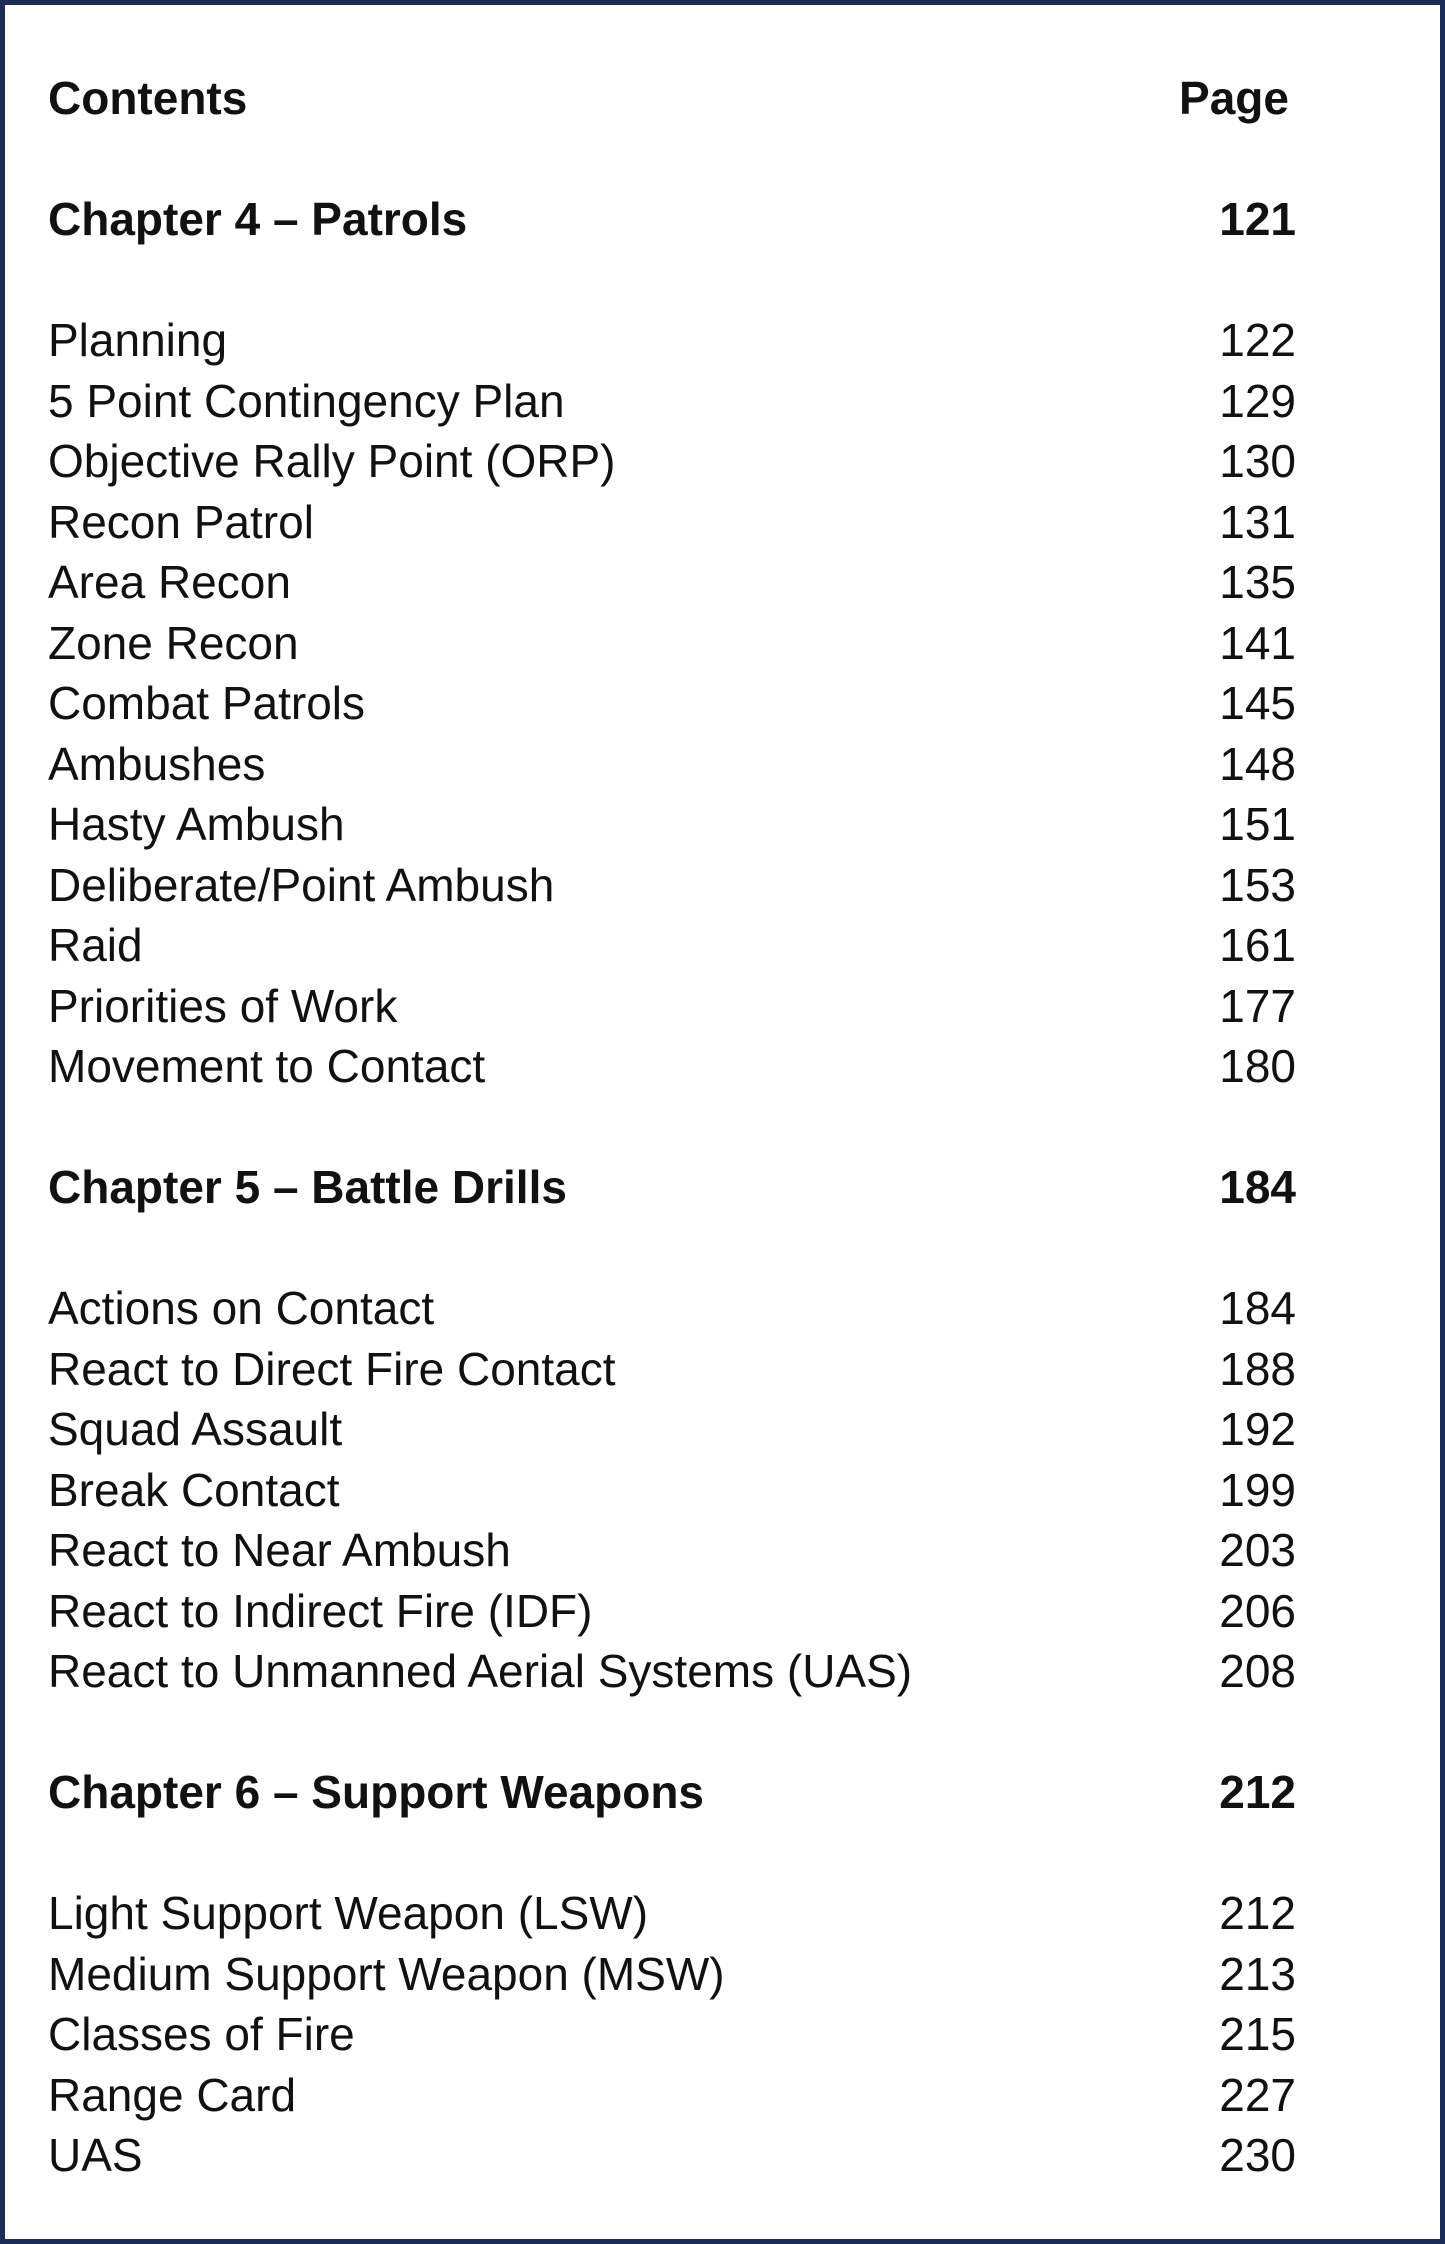  I want to click on entry-page: 206, so click(1257, 1610).